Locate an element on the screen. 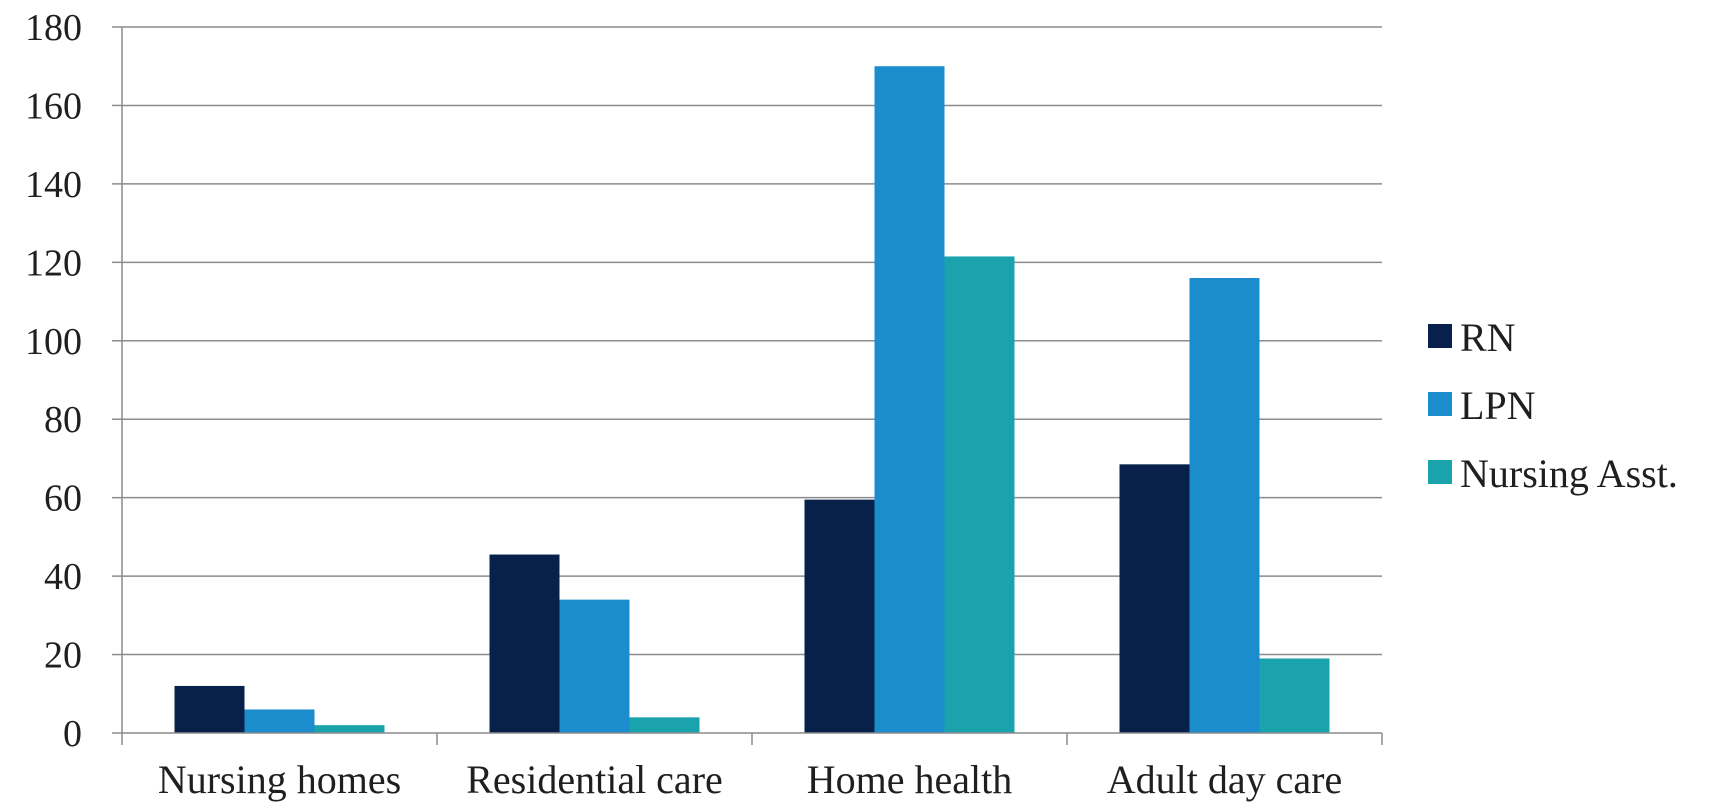 This screenshot has height=811, width=1733. bar-rn-residential-care is located at coordinates (524, 643).